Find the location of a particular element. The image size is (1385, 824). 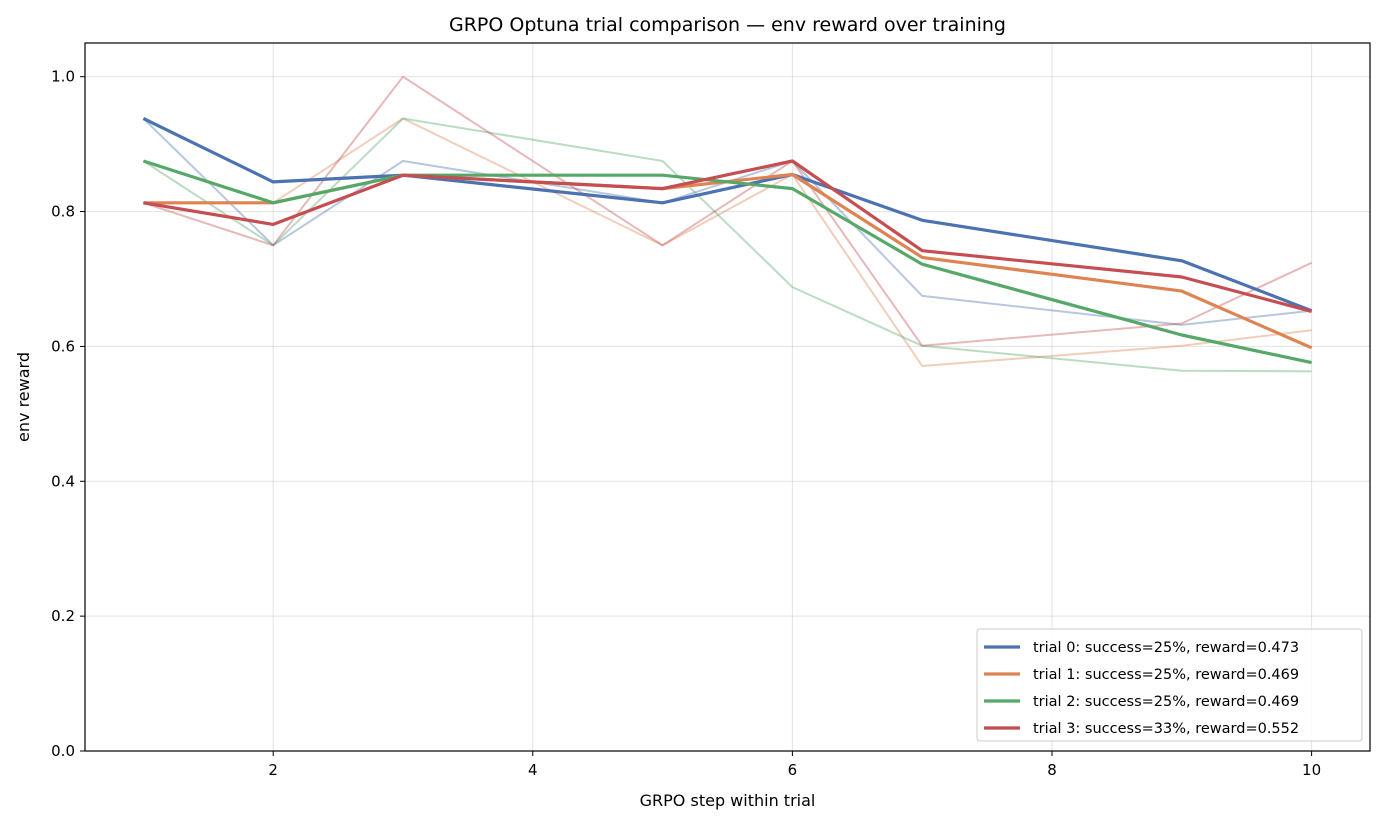

legend-entry-label: trial 3: success=33%, reward=0.552 is located at coordinates (1166, 729).